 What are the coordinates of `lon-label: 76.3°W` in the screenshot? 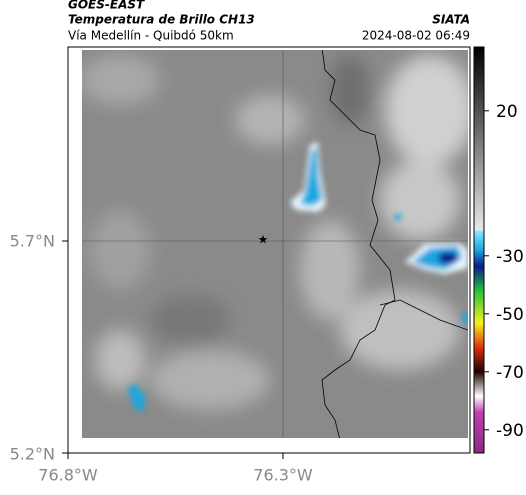 It's located at (283, 475).